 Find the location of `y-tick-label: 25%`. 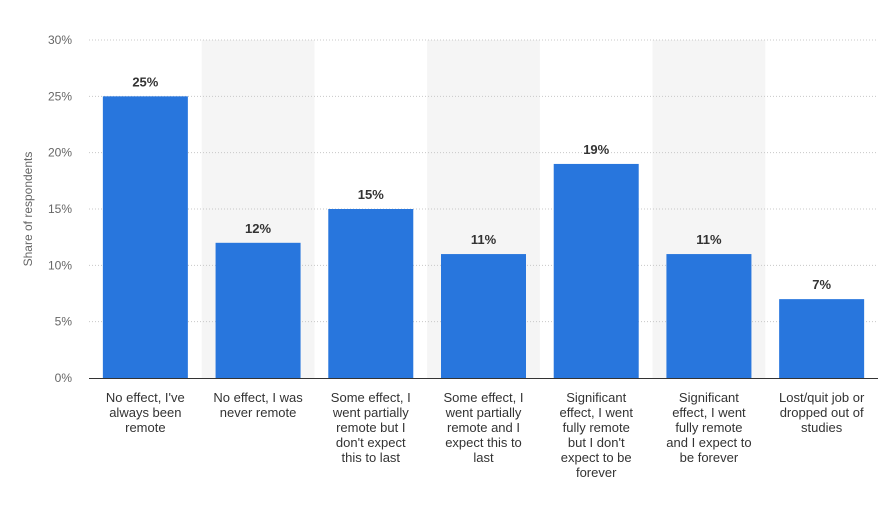

y-tick-label: 25% is located at coordinates (60, 96).